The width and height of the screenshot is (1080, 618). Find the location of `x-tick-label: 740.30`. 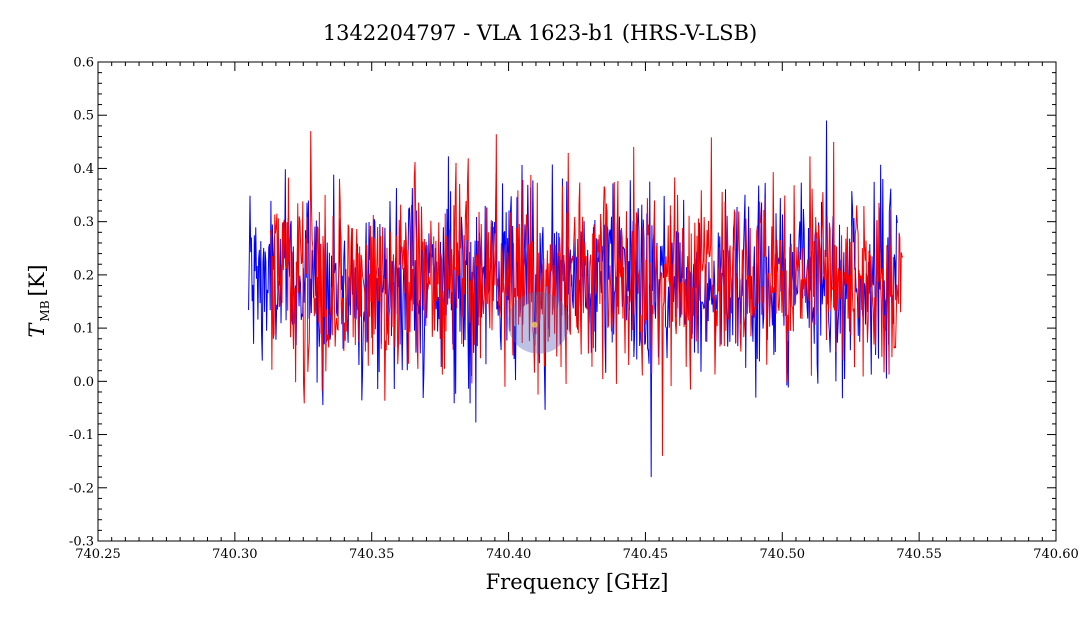

x-tick-label: 740.30 is located at coordinates (235, 554).